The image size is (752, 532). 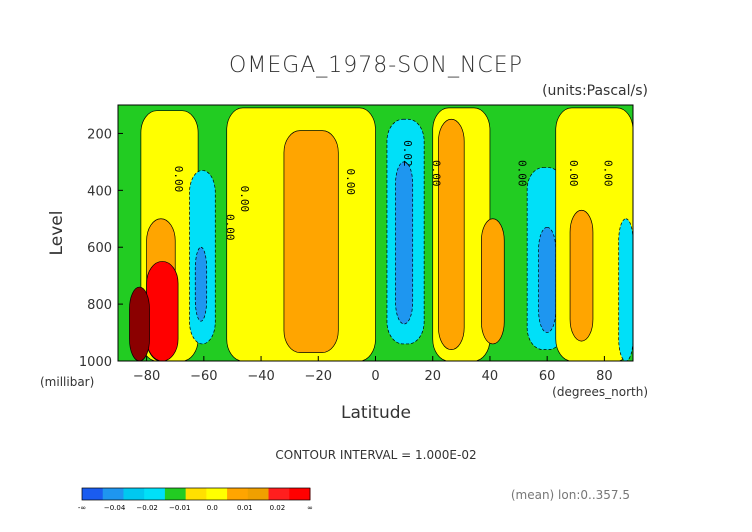 What do you see at coordinates (203, 376) in the screenshot?
I see `x-tick-label-1: −60` at bounding box center [203, 376].